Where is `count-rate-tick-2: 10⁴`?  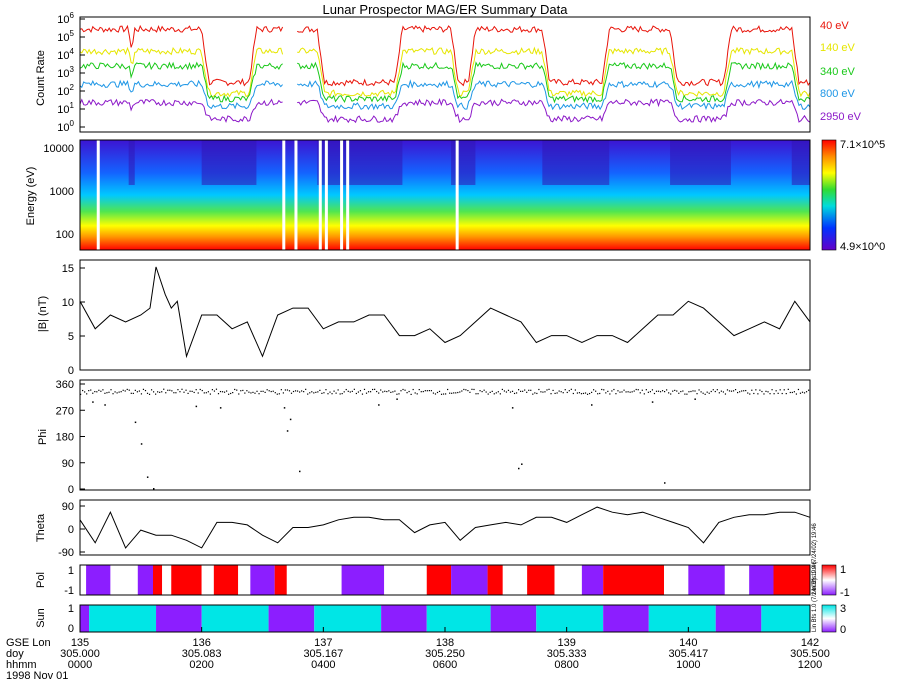
count-rate-tick-2: 10⁴ is located at coordinates (65, 54).